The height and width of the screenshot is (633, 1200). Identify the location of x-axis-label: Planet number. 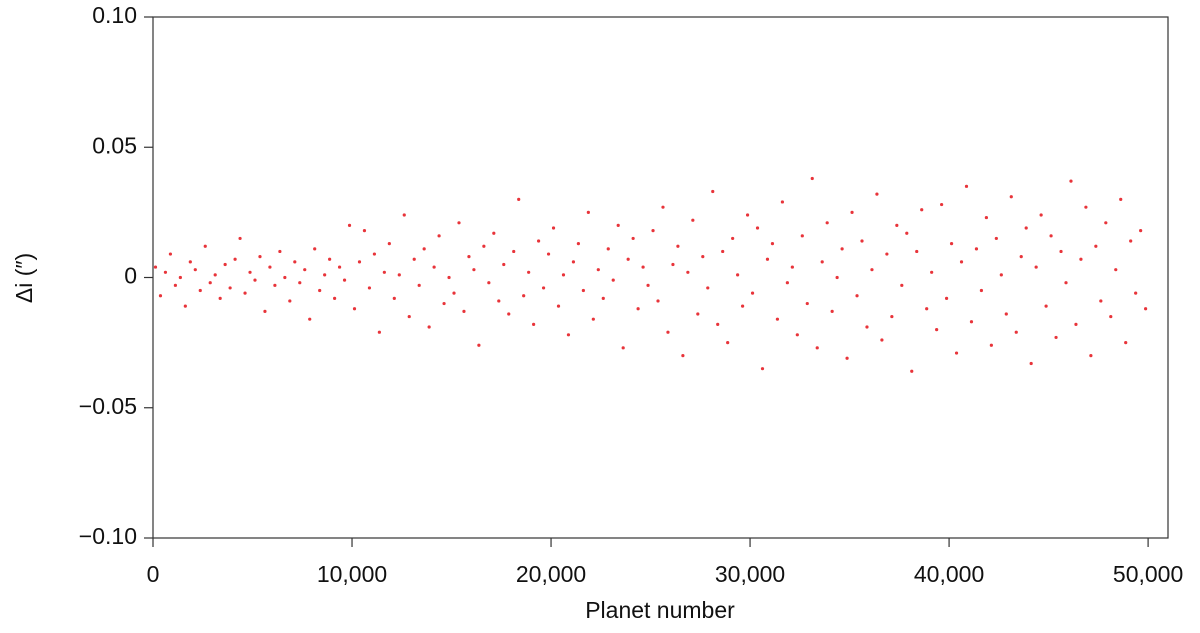
(660, 610).